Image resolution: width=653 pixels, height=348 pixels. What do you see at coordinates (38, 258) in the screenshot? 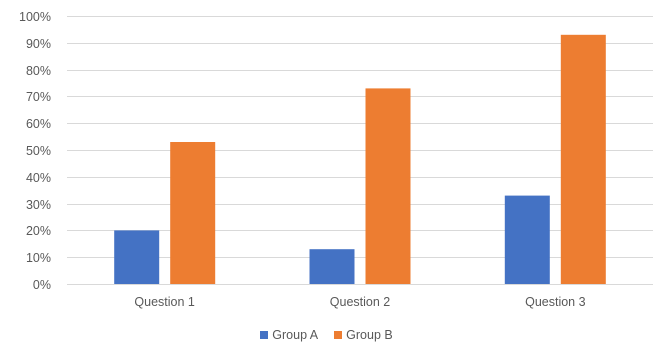
I see `y-tick-label: 10%` at bounding box center [38, 258].